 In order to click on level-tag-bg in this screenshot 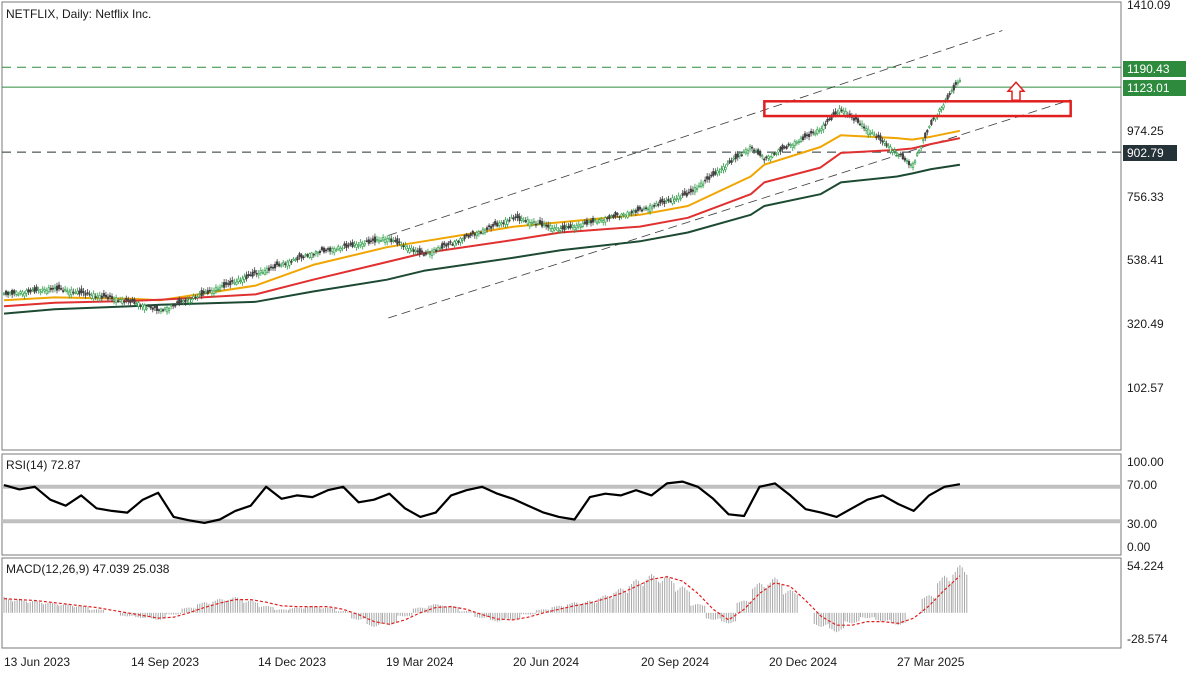, I will do `click(1154, 88)`.